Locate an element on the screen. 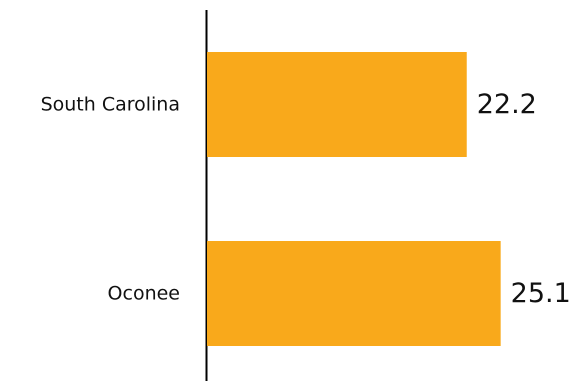 The width and height of the screenshot is (577, 381). bar-south-carolina is located at coordinates (337, 104).